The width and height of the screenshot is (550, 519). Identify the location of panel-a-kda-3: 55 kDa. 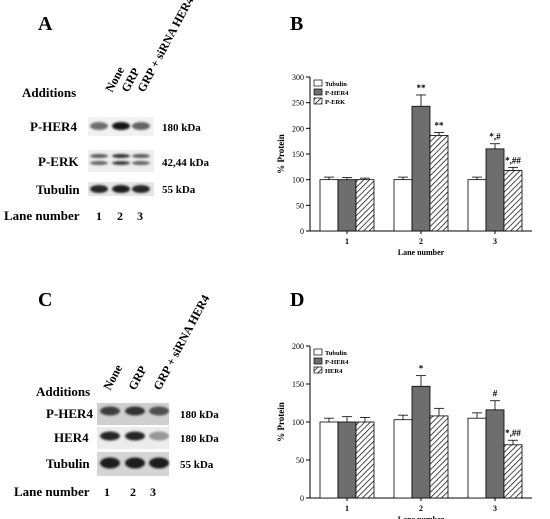
(179, 190).